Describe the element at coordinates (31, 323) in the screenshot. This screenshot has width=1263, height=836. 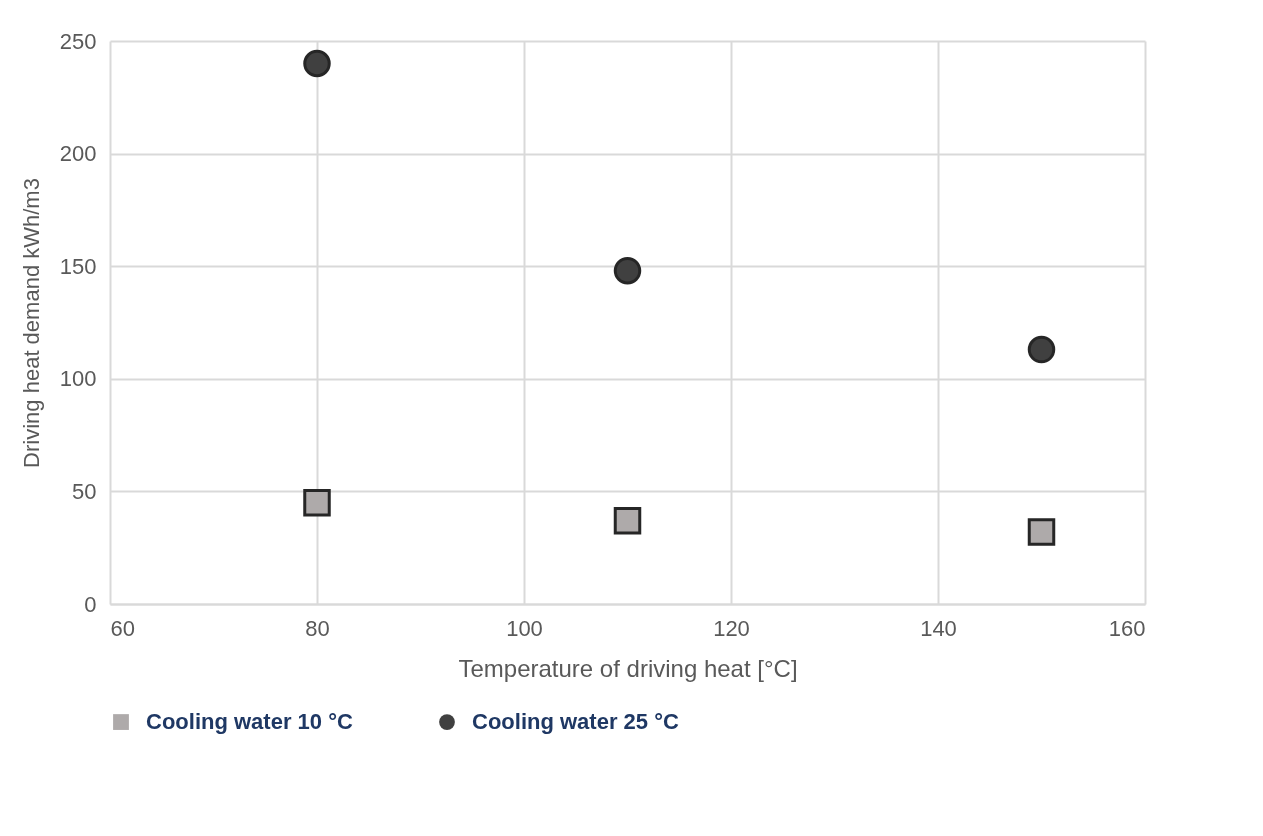
I see `y-axis-title: Driving heat demand kWh/m3` at that location.